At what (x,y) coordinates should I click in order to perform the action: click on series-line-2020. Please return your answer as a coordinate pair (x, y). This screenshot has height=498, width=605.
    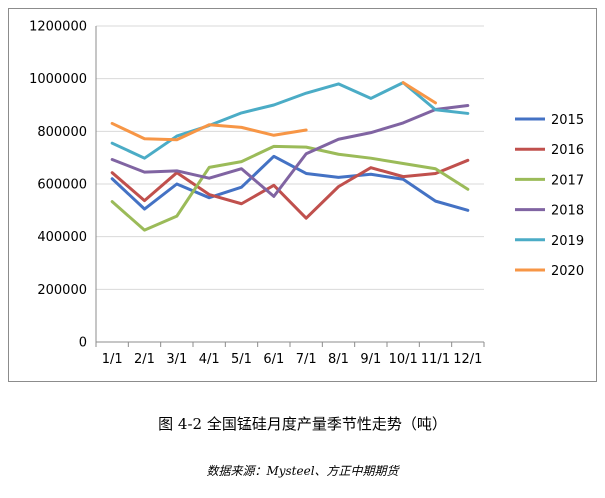
    Looking at the image, I should click on (273, 111).